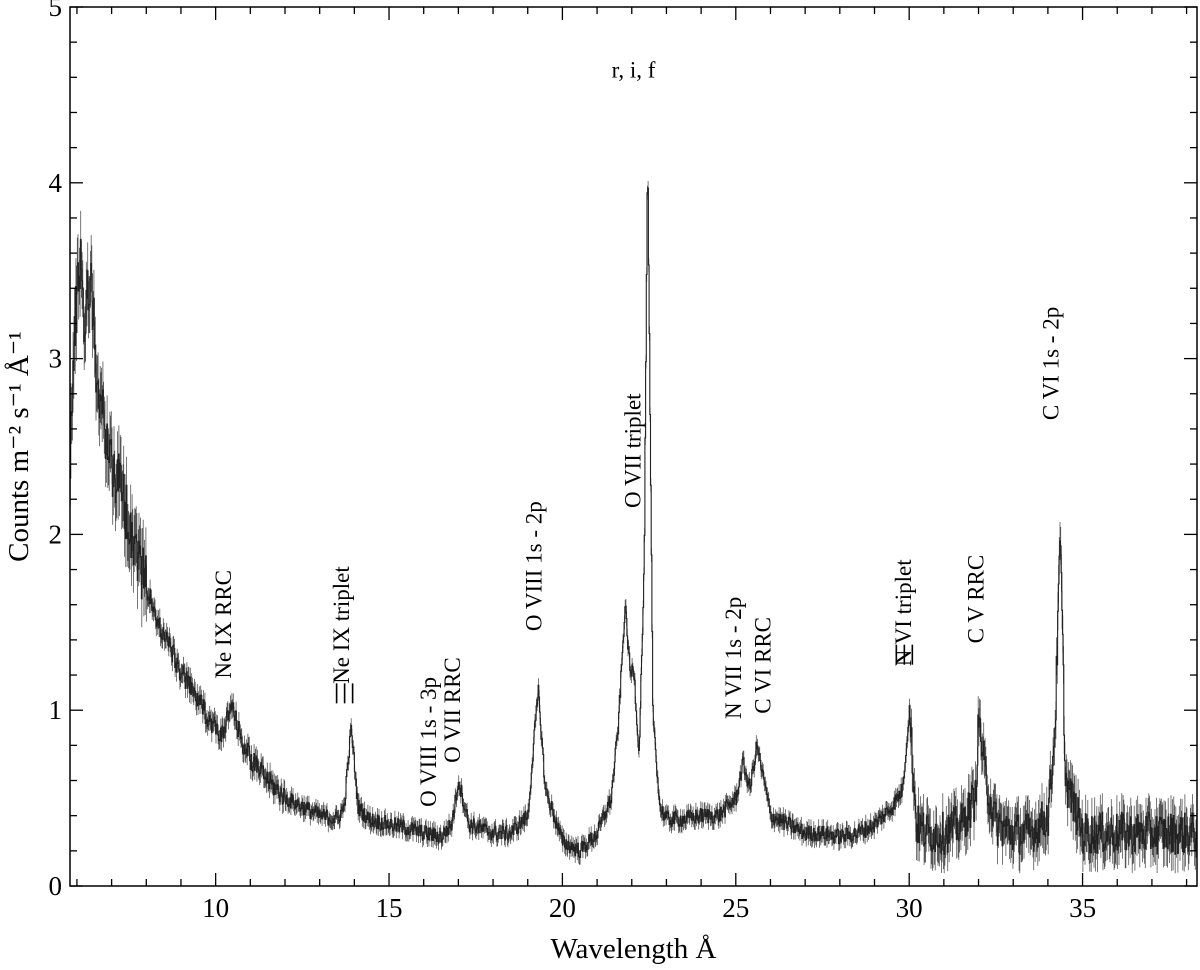 This screenshot has width=1200, height=970. What do you see at coordinates (19, 446) in the screenshot?
I see `y-axis-label: Counts m⁻² s⁻¹ Å⁻¹` at bounding box center [19, 446].